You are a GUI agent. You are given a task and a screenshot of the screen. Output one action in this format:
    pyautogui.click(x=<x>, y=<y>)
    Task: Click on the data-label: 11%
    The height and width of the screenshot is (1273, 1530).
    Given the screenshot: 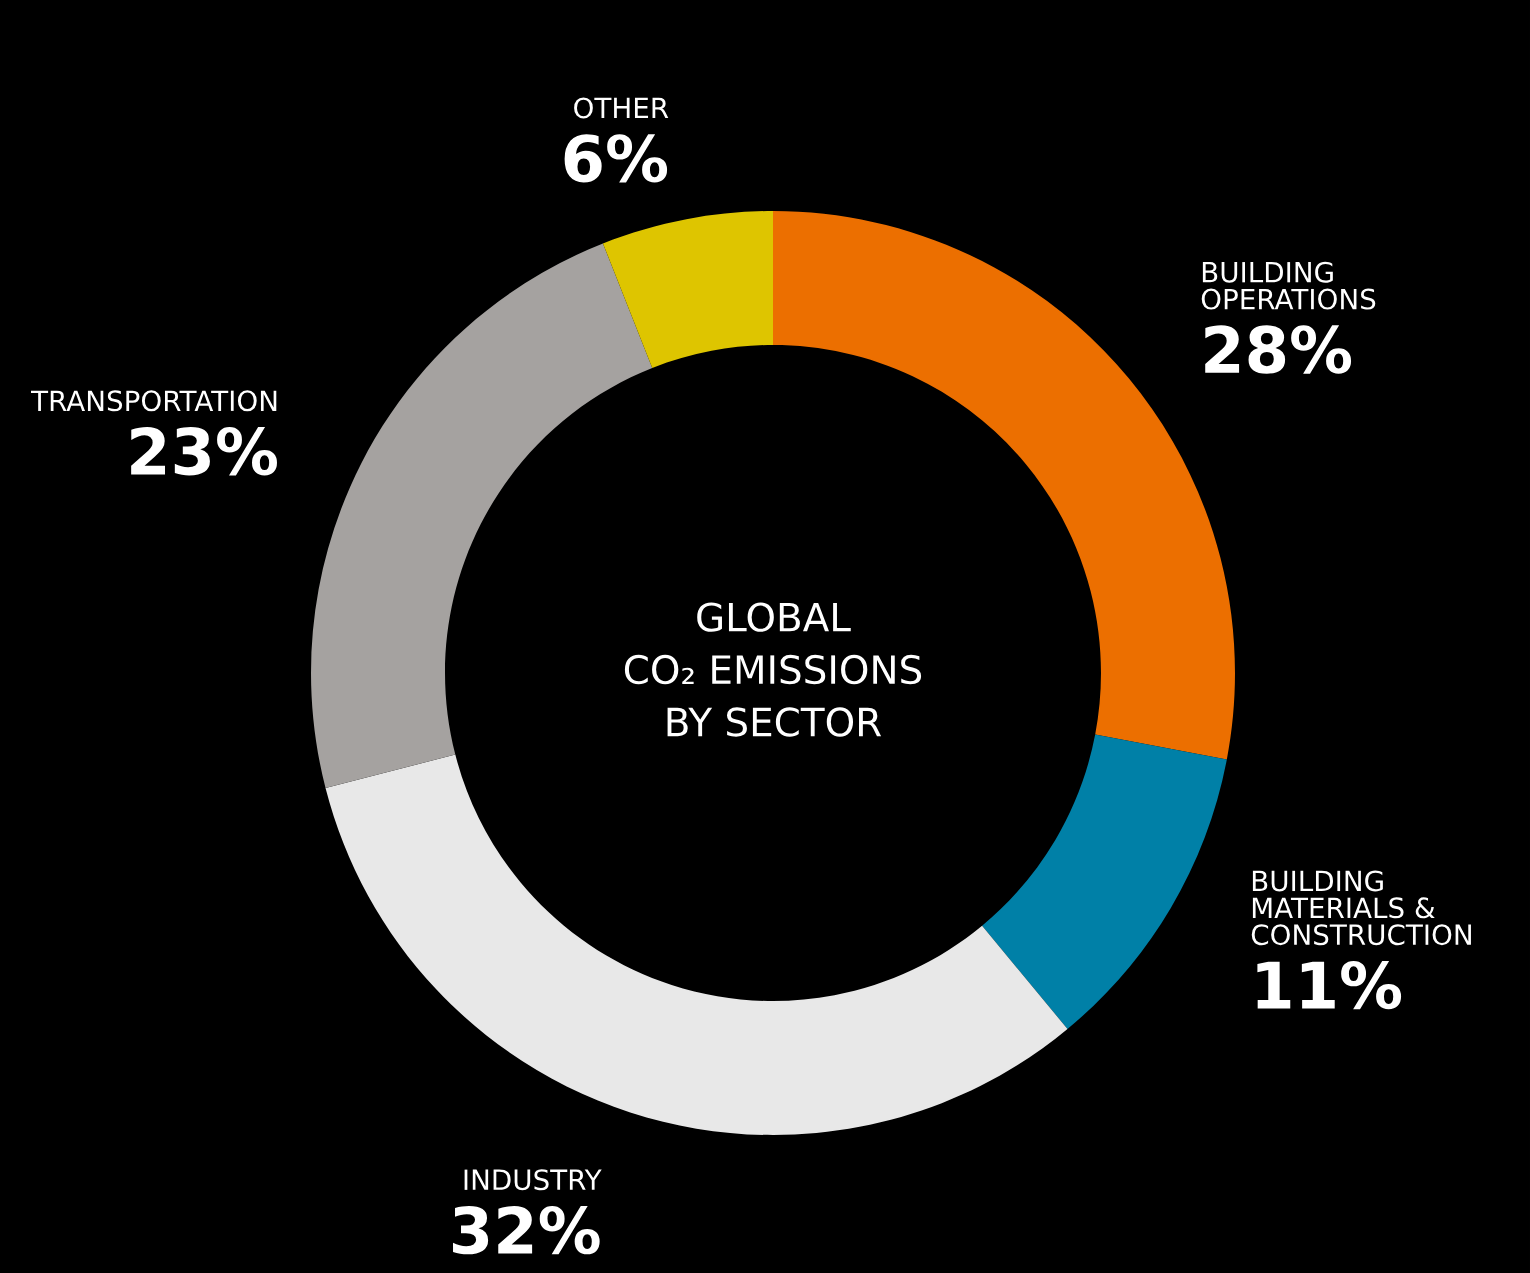 What is the action you would take?
    pyautogui.click(x=1329, y=985)
    